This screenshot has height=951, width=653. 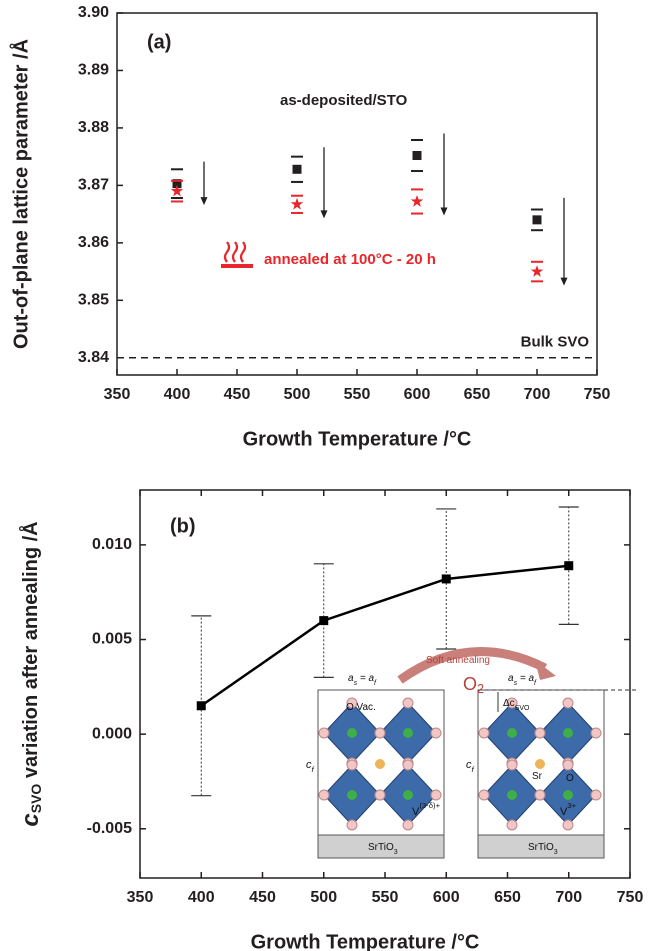 I want to click on x-tick-label: 550, so click(x=385, y=897).